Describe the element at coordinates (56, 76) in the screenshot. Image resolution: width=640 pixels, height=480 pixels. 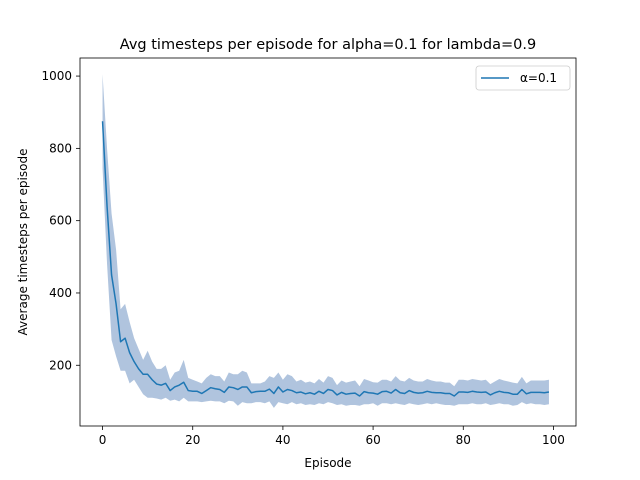
I see `y-tick-label: 1000` at that location.